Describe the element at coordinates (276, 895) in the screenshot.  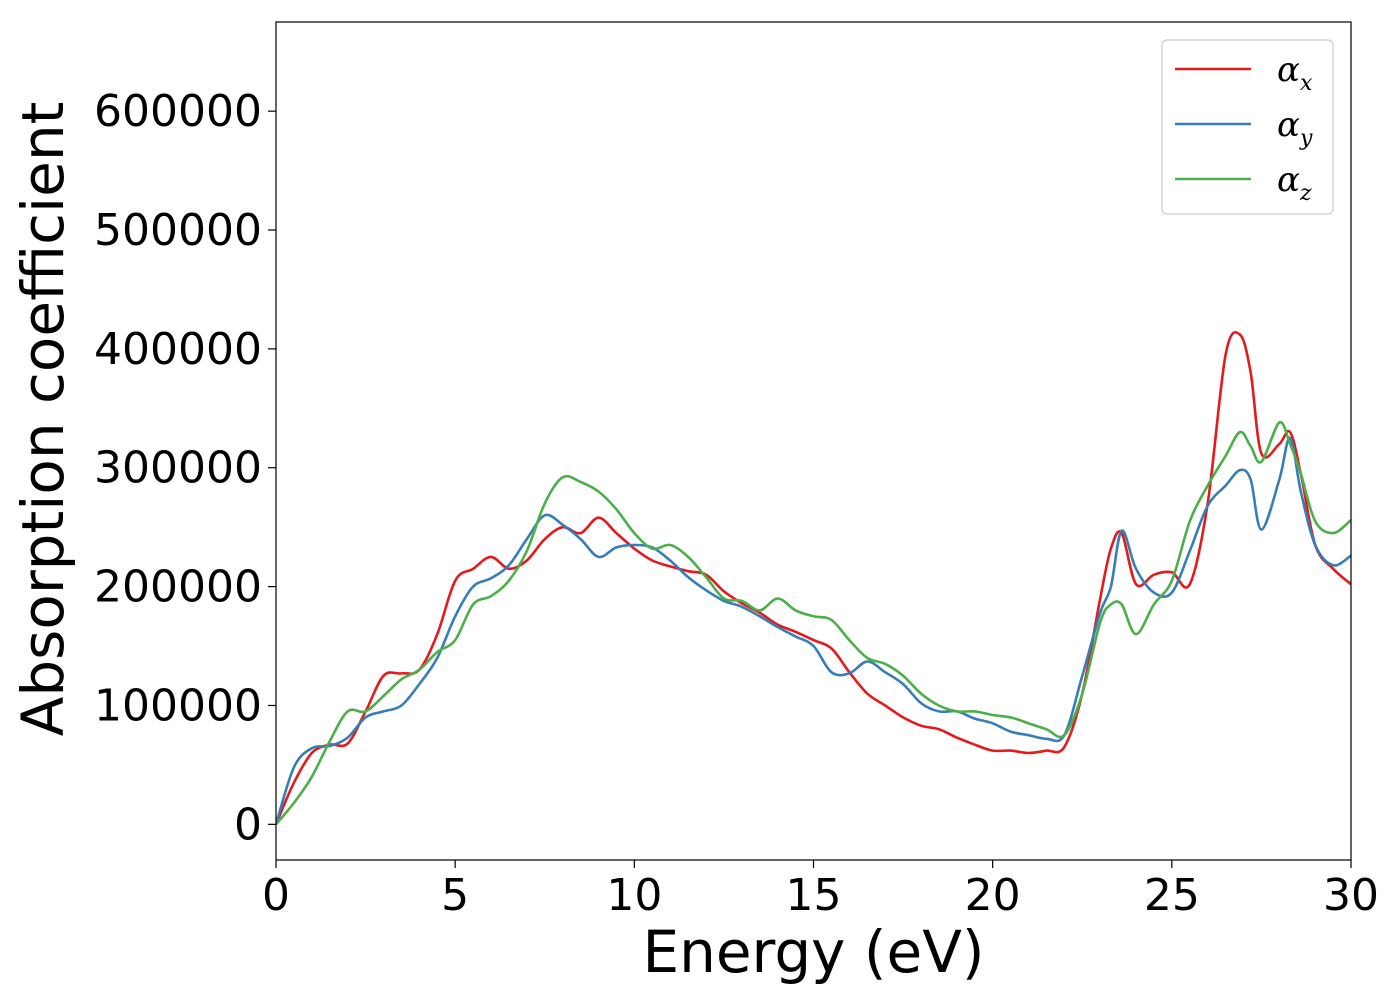
I see `x-tick-label: 0` at that location.